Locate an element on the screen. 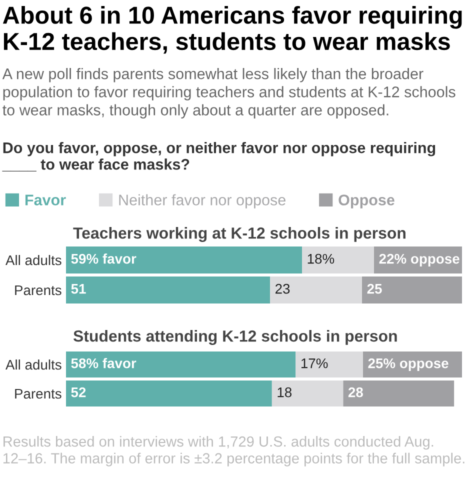 The image size is (468, 500). data-label: 25% oppose is located at coordinates (408, 364).